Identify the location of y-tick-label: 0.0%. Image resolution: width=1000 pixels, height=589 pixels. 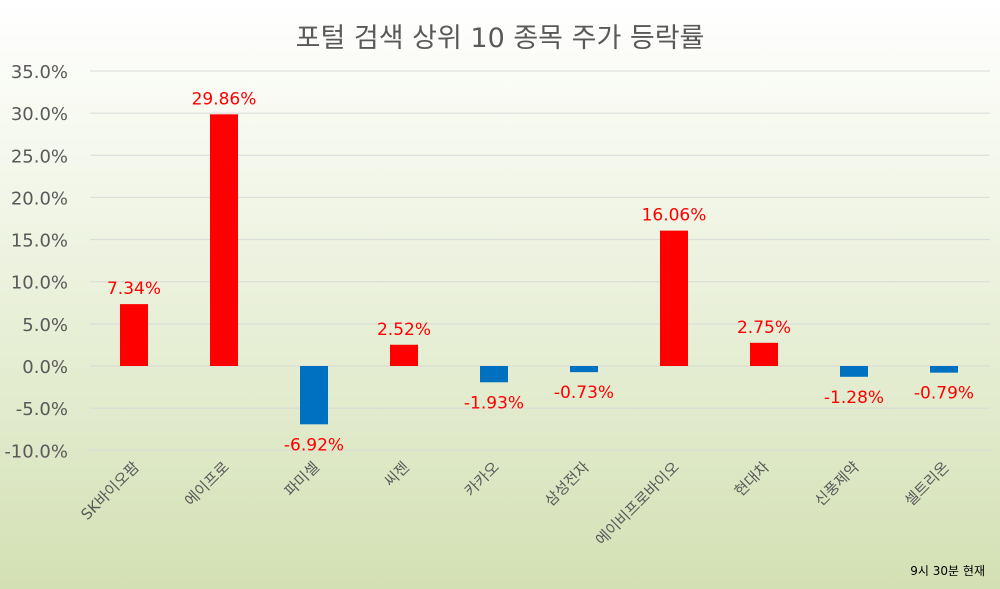
(45, 367).